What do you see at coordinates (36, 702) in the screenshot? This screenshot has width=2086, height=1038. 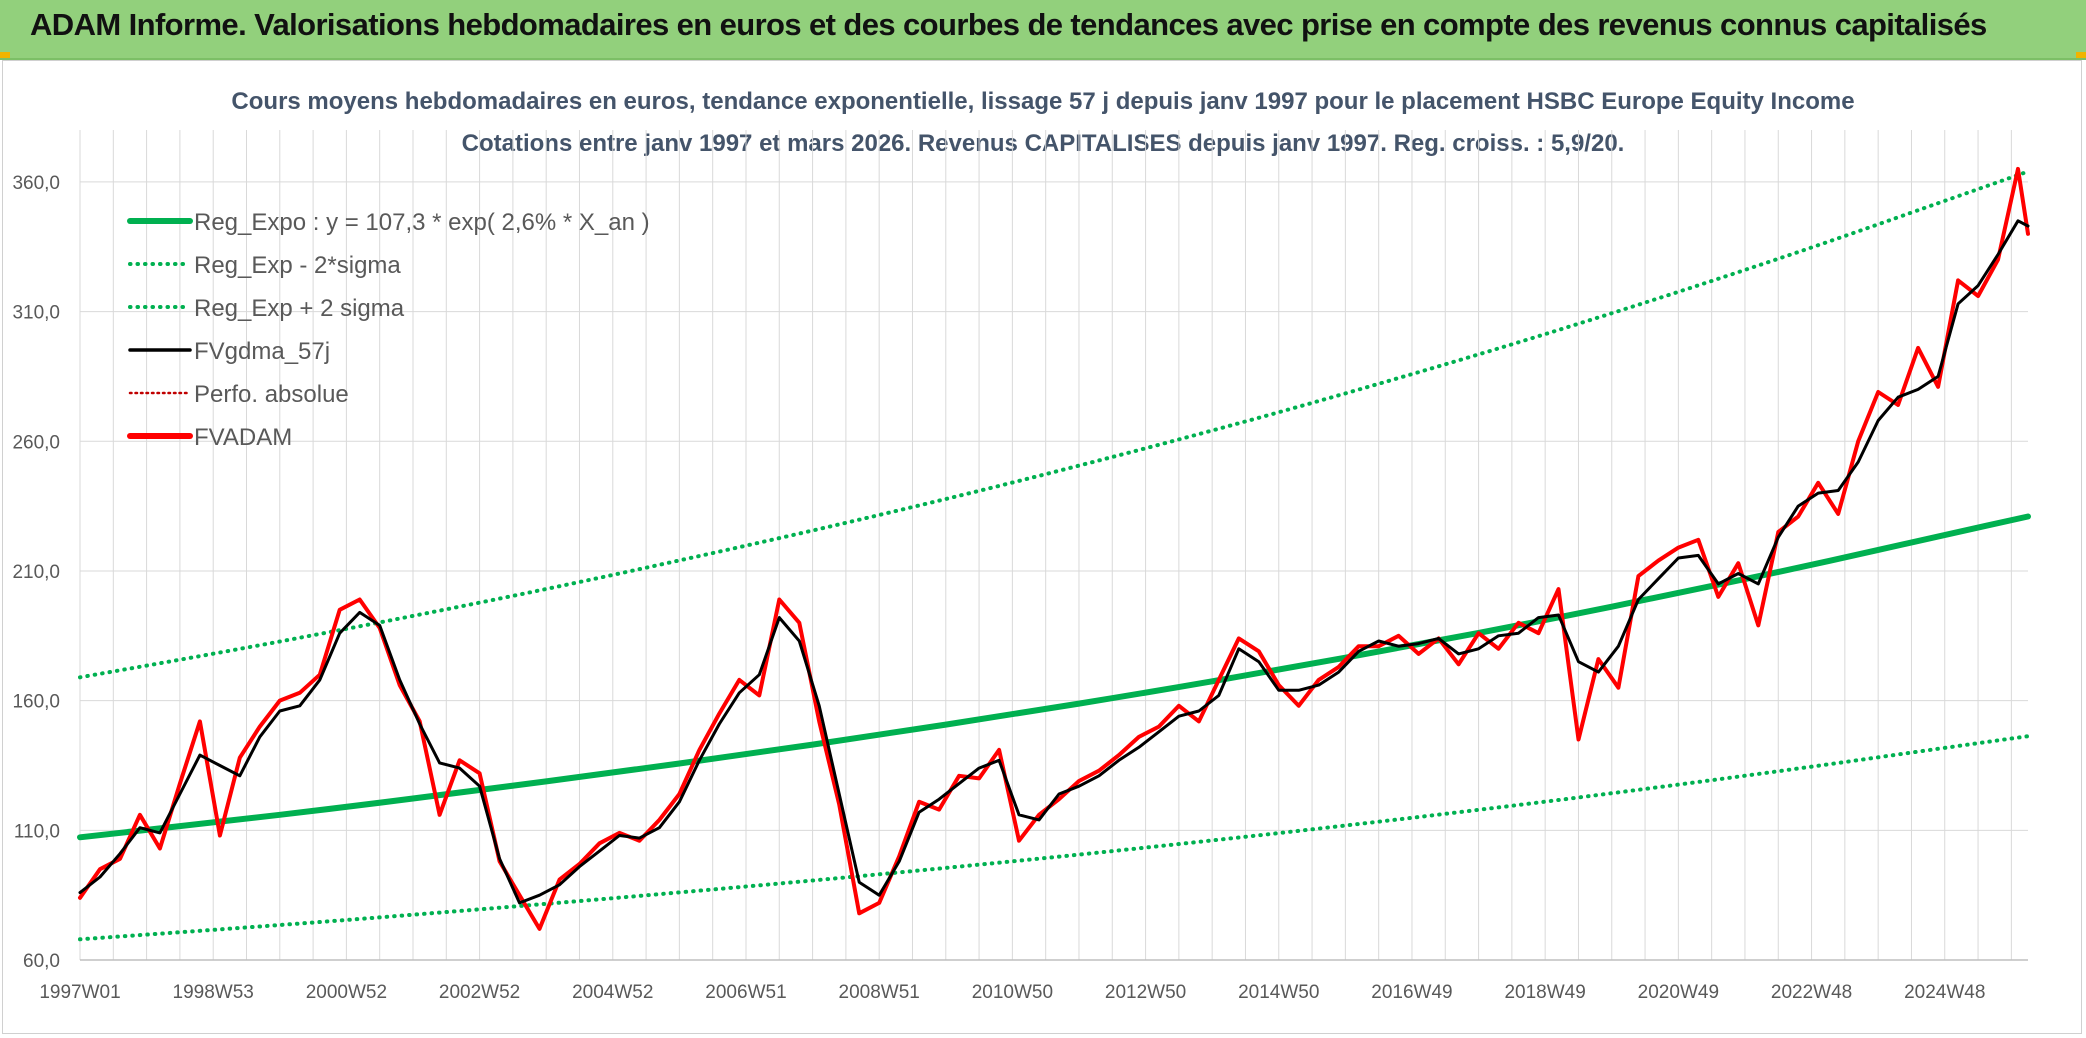 I see `y-tick-label: 160,0` at bounding box center [36, 702].